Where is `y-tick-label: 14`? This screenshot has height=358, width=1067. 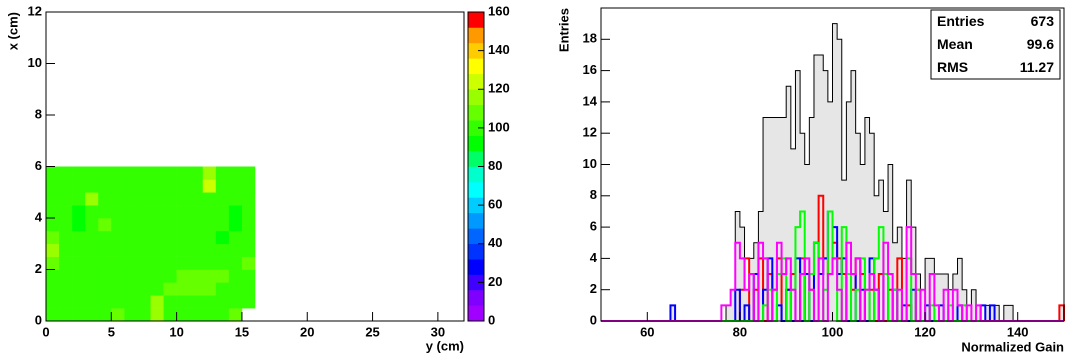 y-tick-label: 14 is located at coordinates (590, 100).